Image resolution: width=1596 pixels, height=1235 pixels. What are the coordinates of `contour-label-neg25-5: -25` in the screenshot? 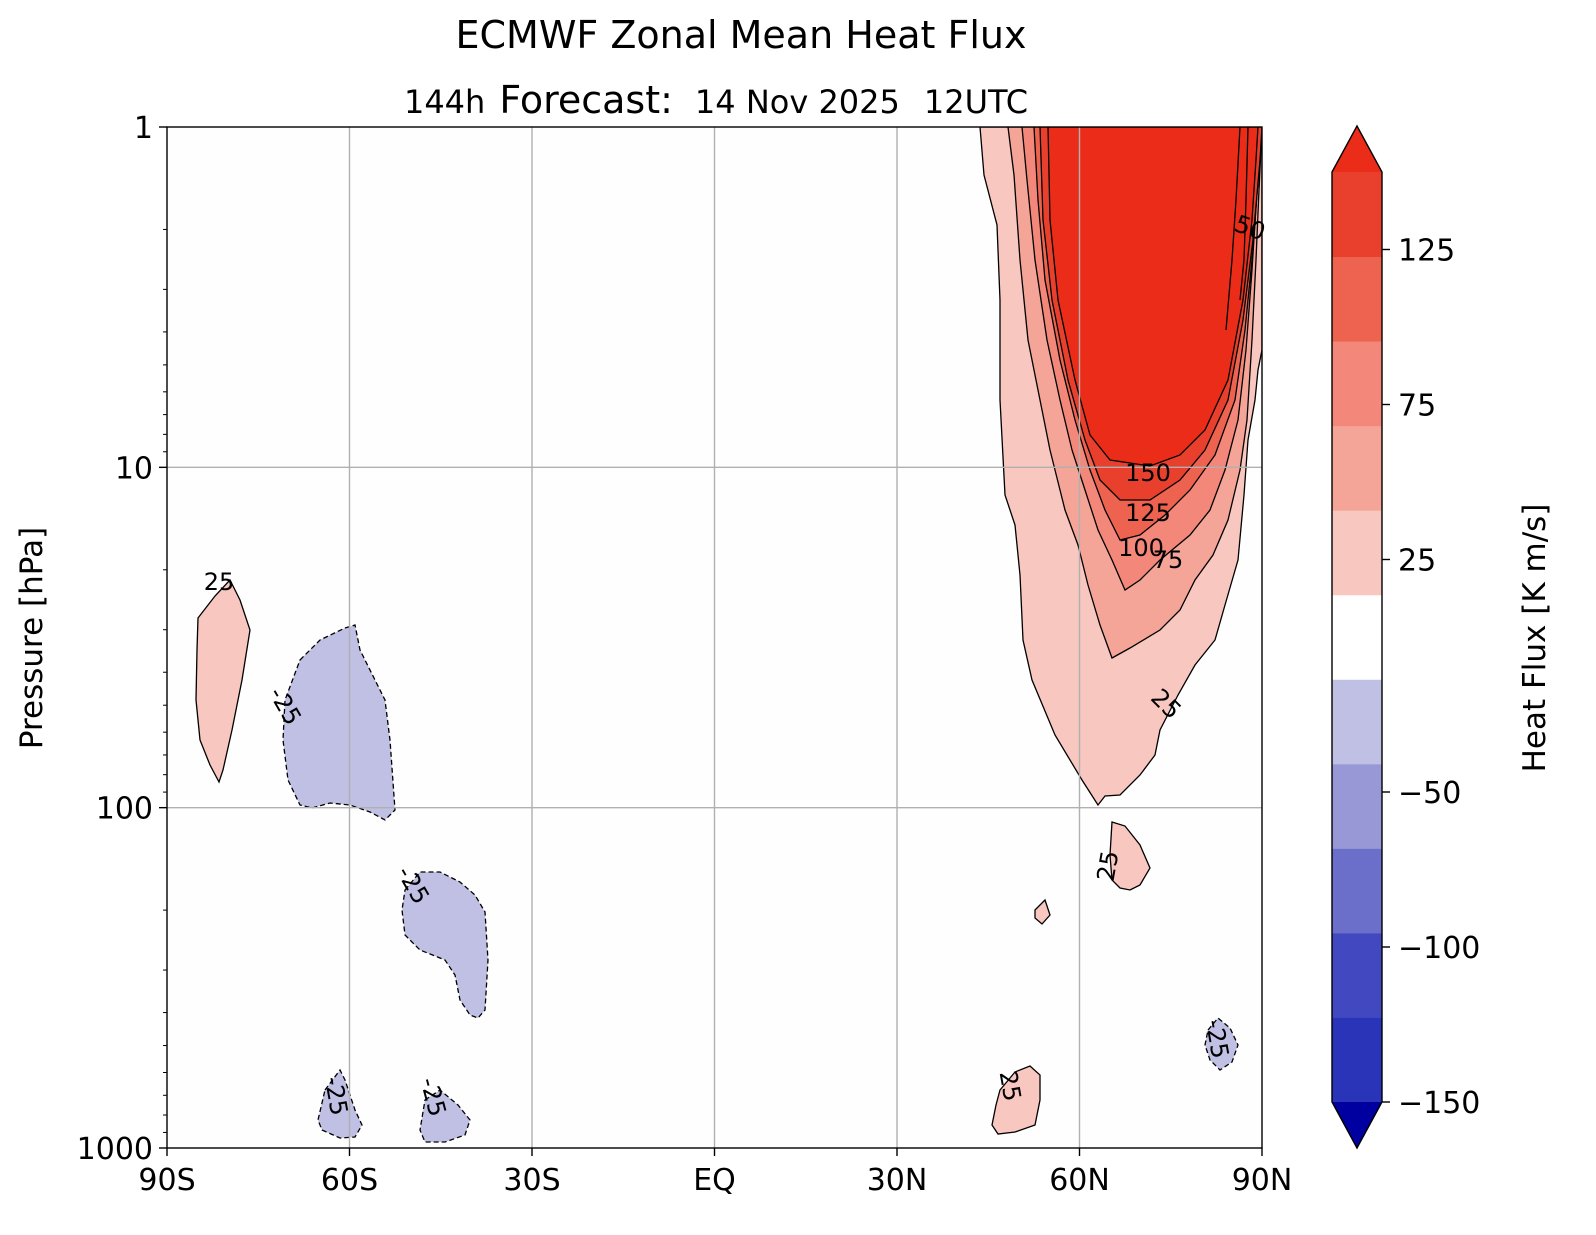 It's located at (1217, 1038).